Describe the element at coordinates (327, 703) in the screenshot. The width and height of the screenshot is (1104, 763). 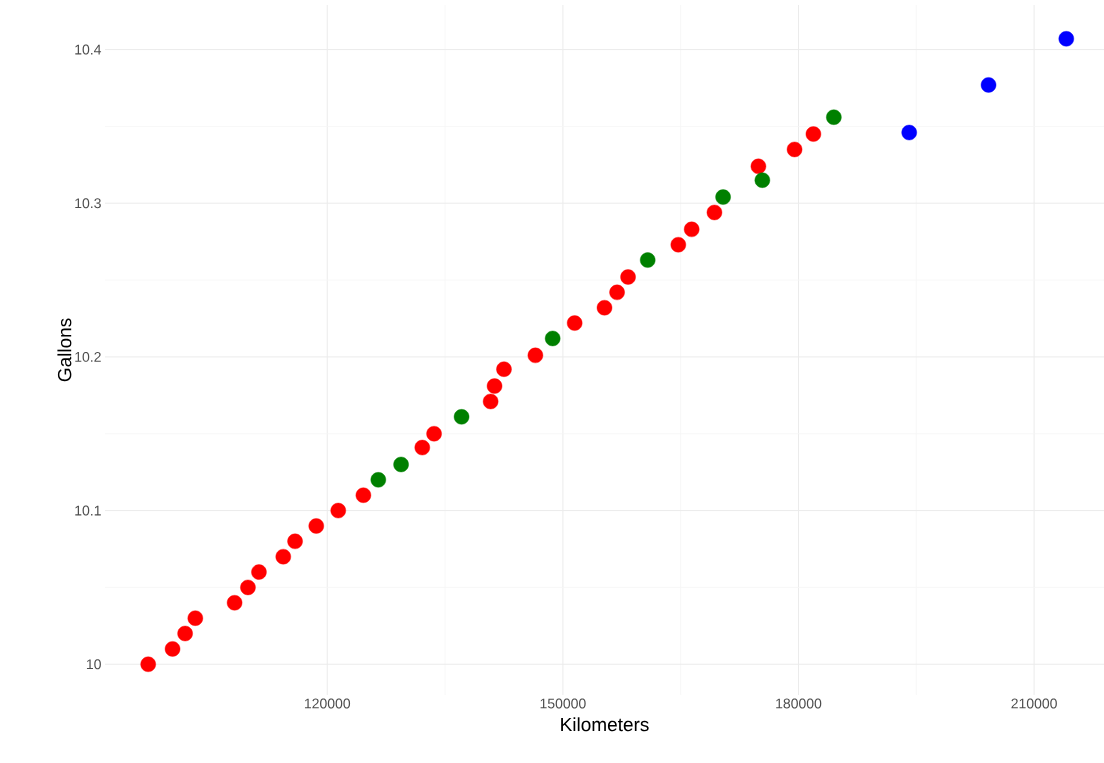
I see `x-tick-label: 120000` at that location.